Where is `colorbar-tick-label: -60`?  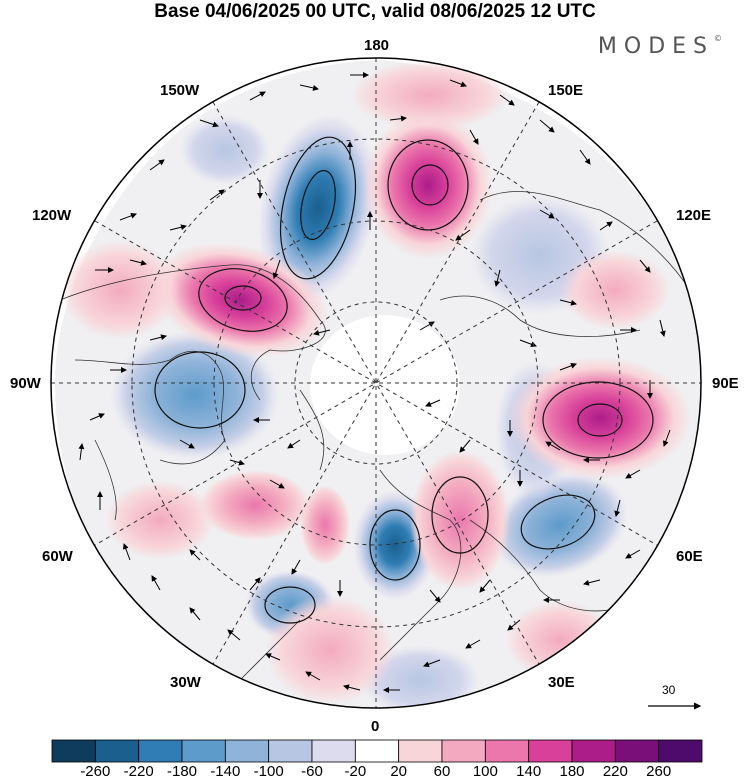
colorbar-tick-label: -60 is located at coordinates (312, 771).